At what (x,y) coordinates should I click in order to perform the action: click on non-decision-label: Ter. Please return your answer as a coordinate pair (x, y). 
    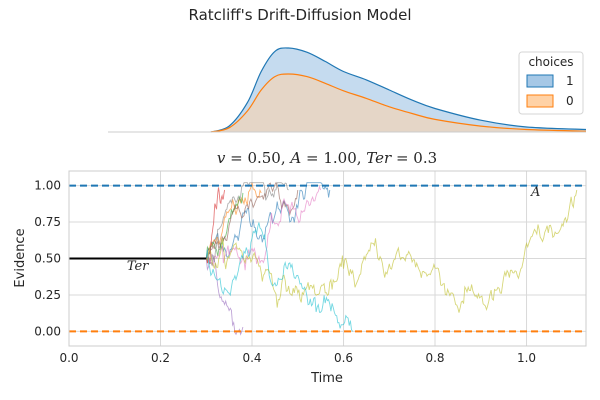
    Looking at the image, I should click on (138, 266).